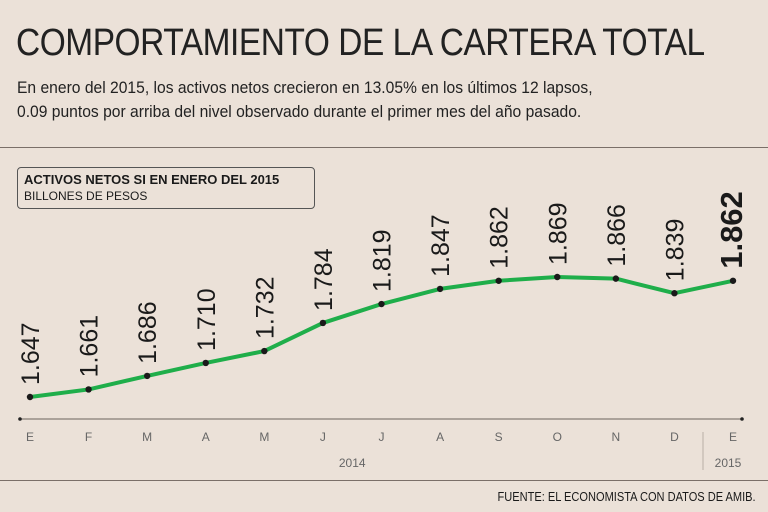 The width and height of the screenshot is (768, 512). I want to click on data-label: 1.784, so click(324, 279).